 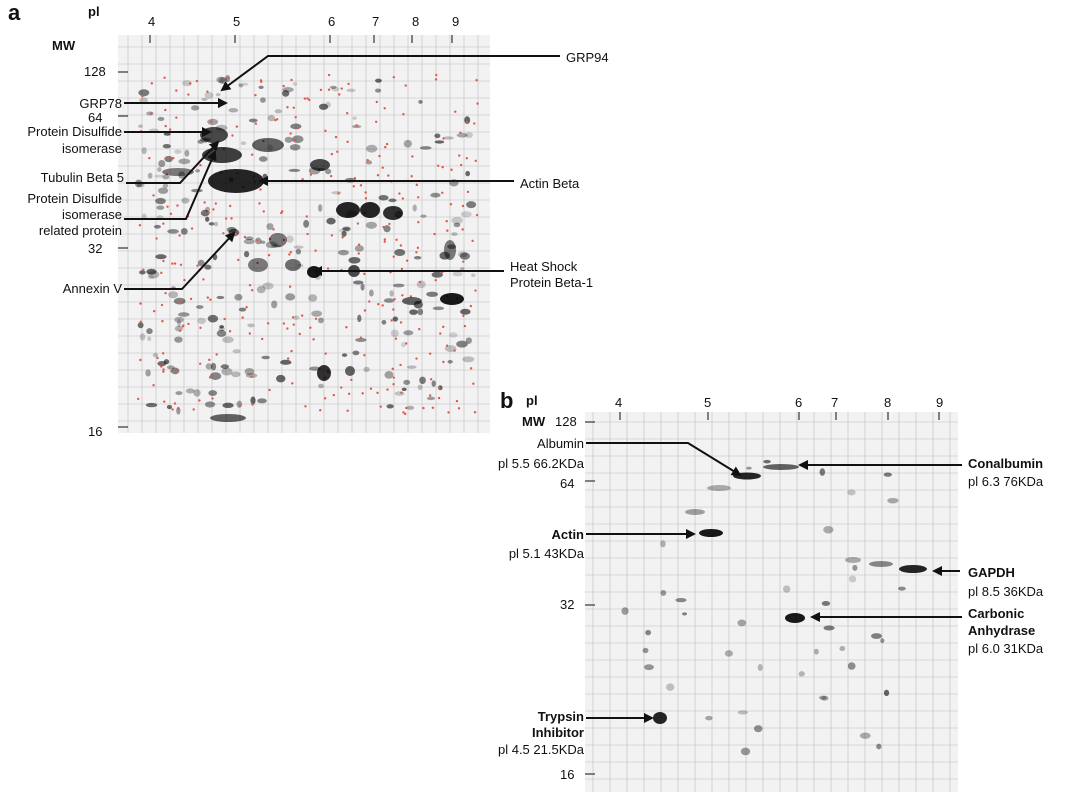 I want to click on panel-b-letter: b, so click(x=507, y=400).